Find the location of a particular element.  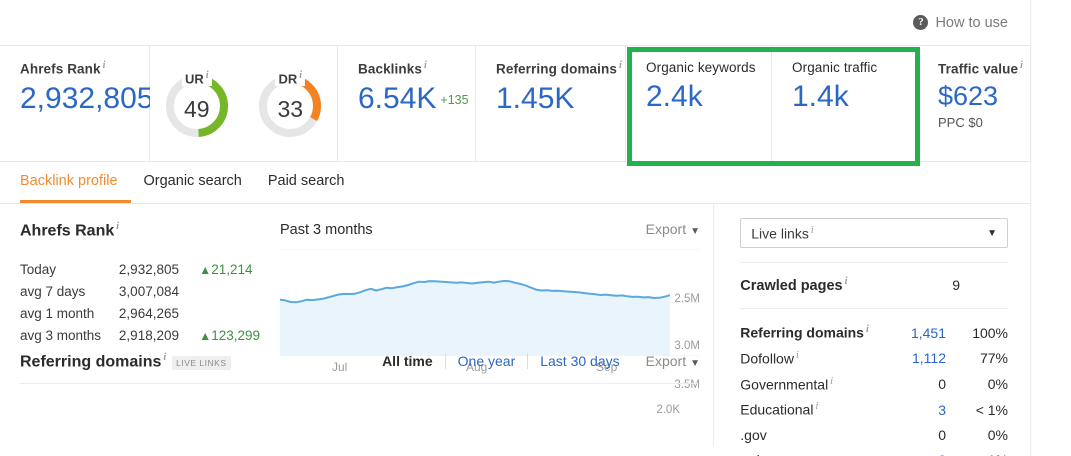

ahrefs-rank-label-text: Ahrefs Rank is located at coordinates (60, 69).